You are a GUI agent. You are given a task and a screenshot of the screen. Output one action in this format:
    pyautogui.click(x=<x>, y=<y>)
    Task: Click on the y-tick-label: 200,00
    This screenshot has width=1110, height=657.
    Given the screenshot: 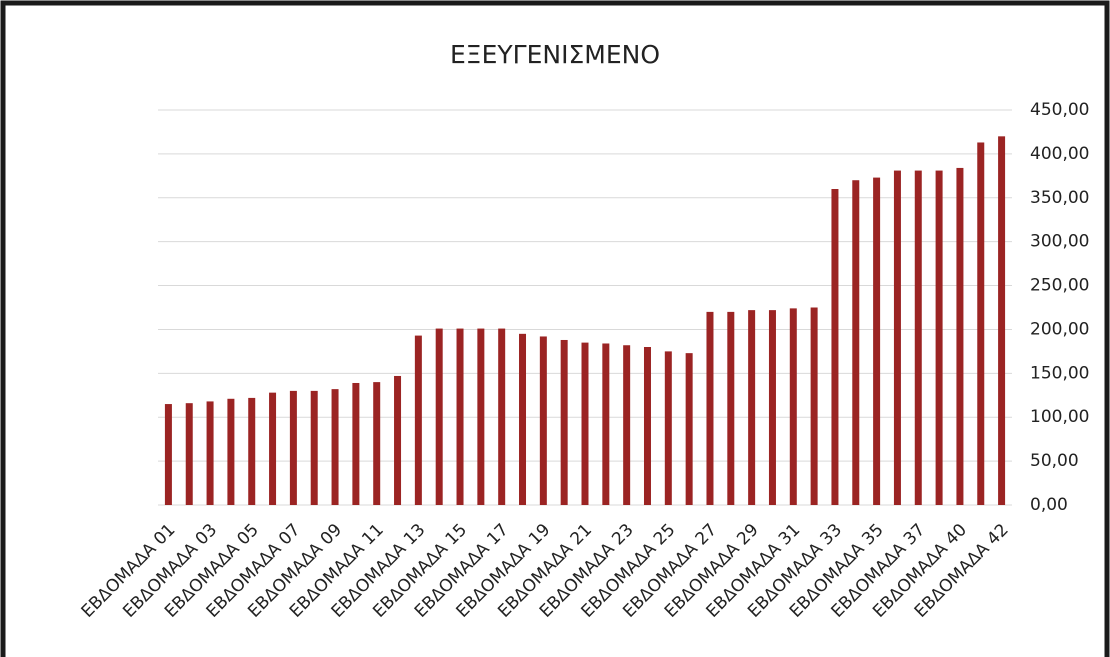 What is the action you would take?
    pyautogui.click(x=1059, y=329)
    